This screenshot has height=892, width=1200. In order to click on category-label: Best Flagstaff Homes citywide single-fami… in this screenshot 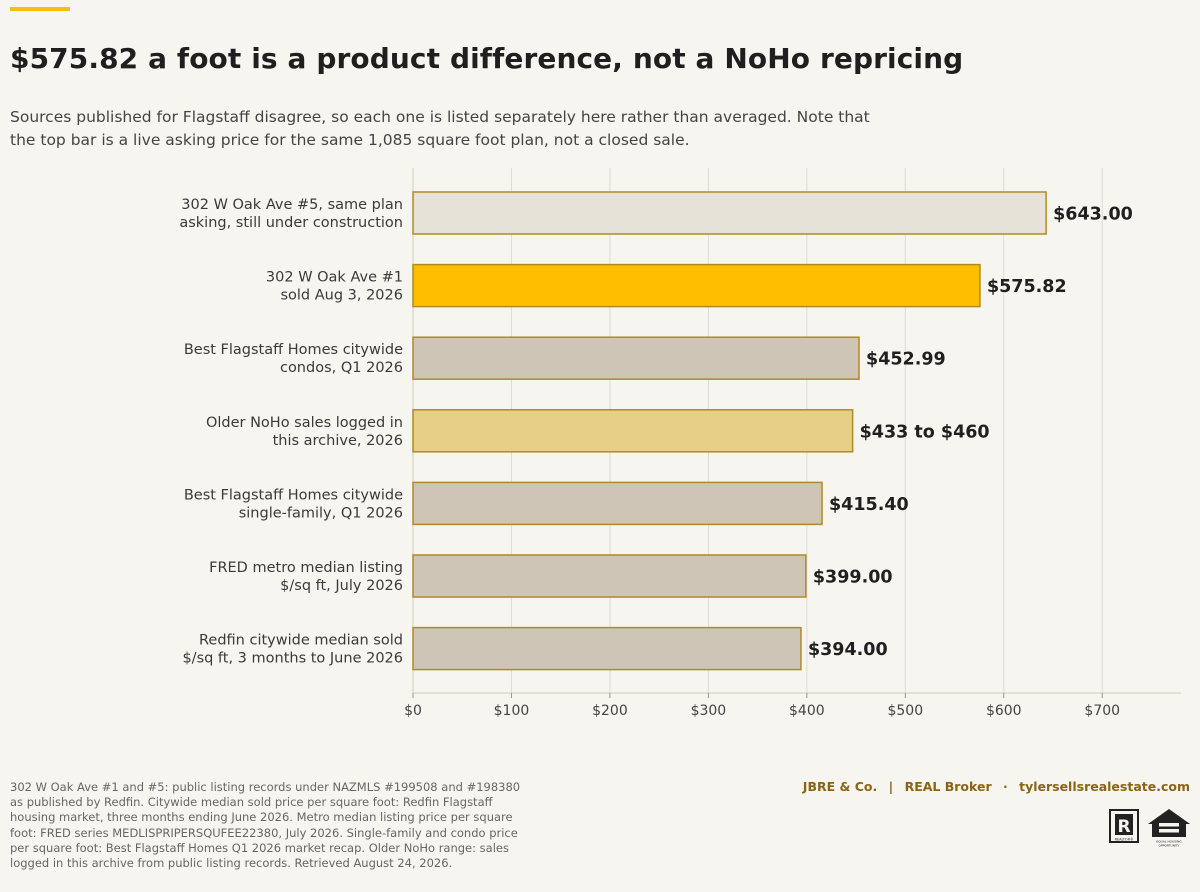, I will do `click(293, 504)`.